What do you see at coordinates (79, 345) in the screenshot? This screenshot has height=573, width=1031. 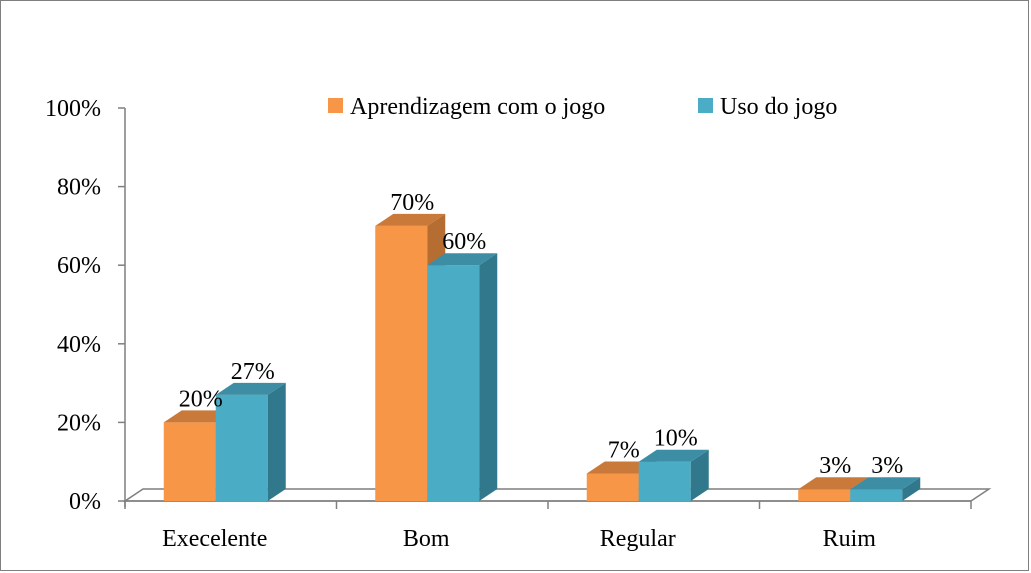 I see `y-tick-label: 40%` at bounding box center [79, 345].